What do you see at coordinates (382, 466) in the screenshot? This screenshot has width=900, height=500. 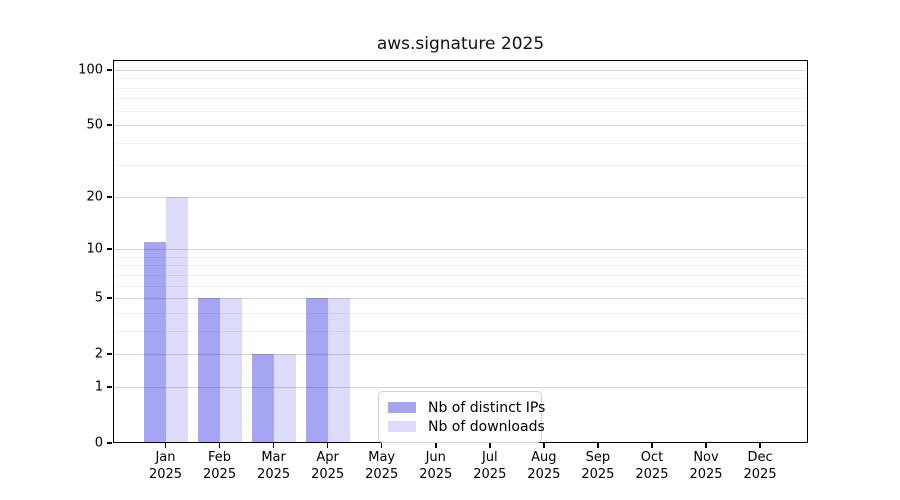 I see `x-tick-label-may: May 2025` at bounding box center [382, 466].